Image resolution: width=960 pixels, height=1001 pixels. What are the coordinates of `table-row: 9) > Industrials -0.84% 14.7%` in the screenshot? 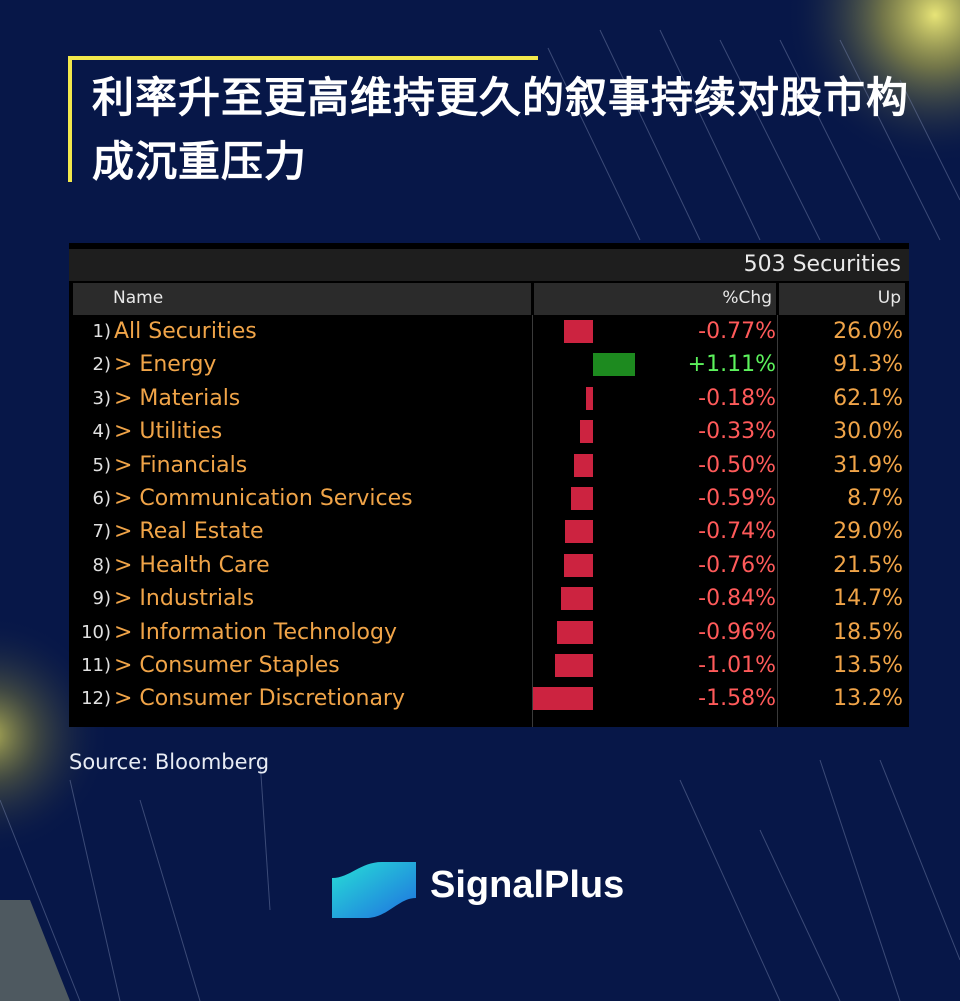 It's located at (489, 598).